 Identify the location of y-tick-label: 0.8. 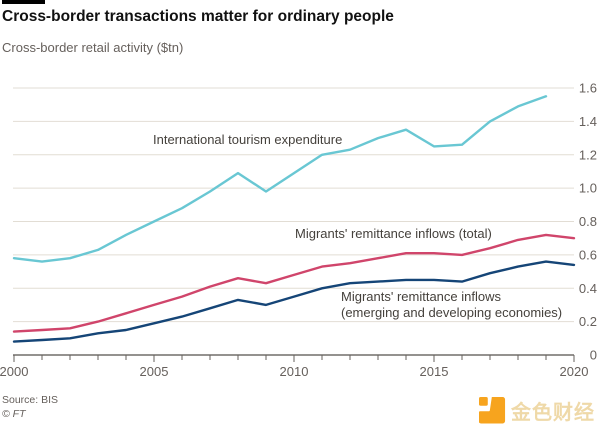
(588, 221).